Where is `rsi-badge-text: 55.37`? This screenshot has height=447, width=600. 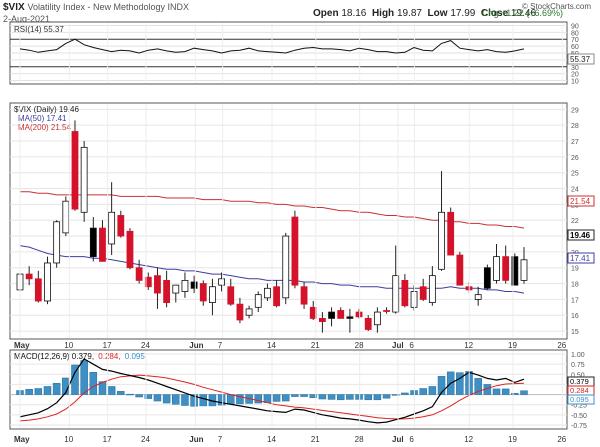
rsi-badge-text: 55.37 is located at coordinates (580, 59).